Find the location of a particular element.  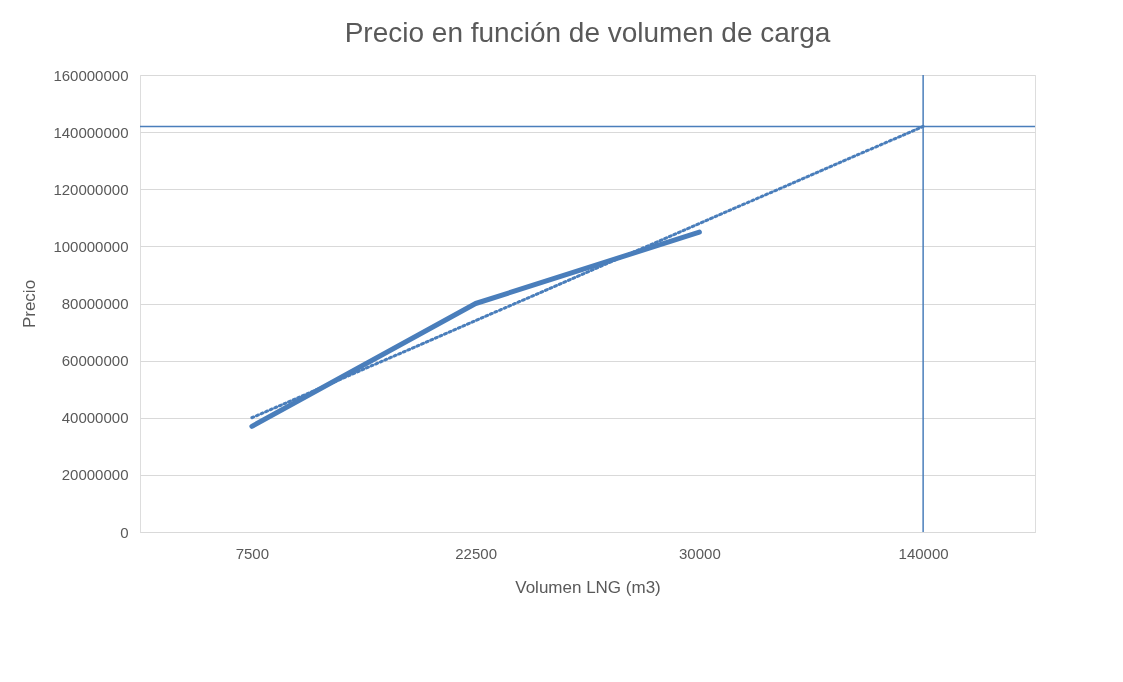

x-axis-title: Volumen LNG (m3) is located at coordinates (588, 587).